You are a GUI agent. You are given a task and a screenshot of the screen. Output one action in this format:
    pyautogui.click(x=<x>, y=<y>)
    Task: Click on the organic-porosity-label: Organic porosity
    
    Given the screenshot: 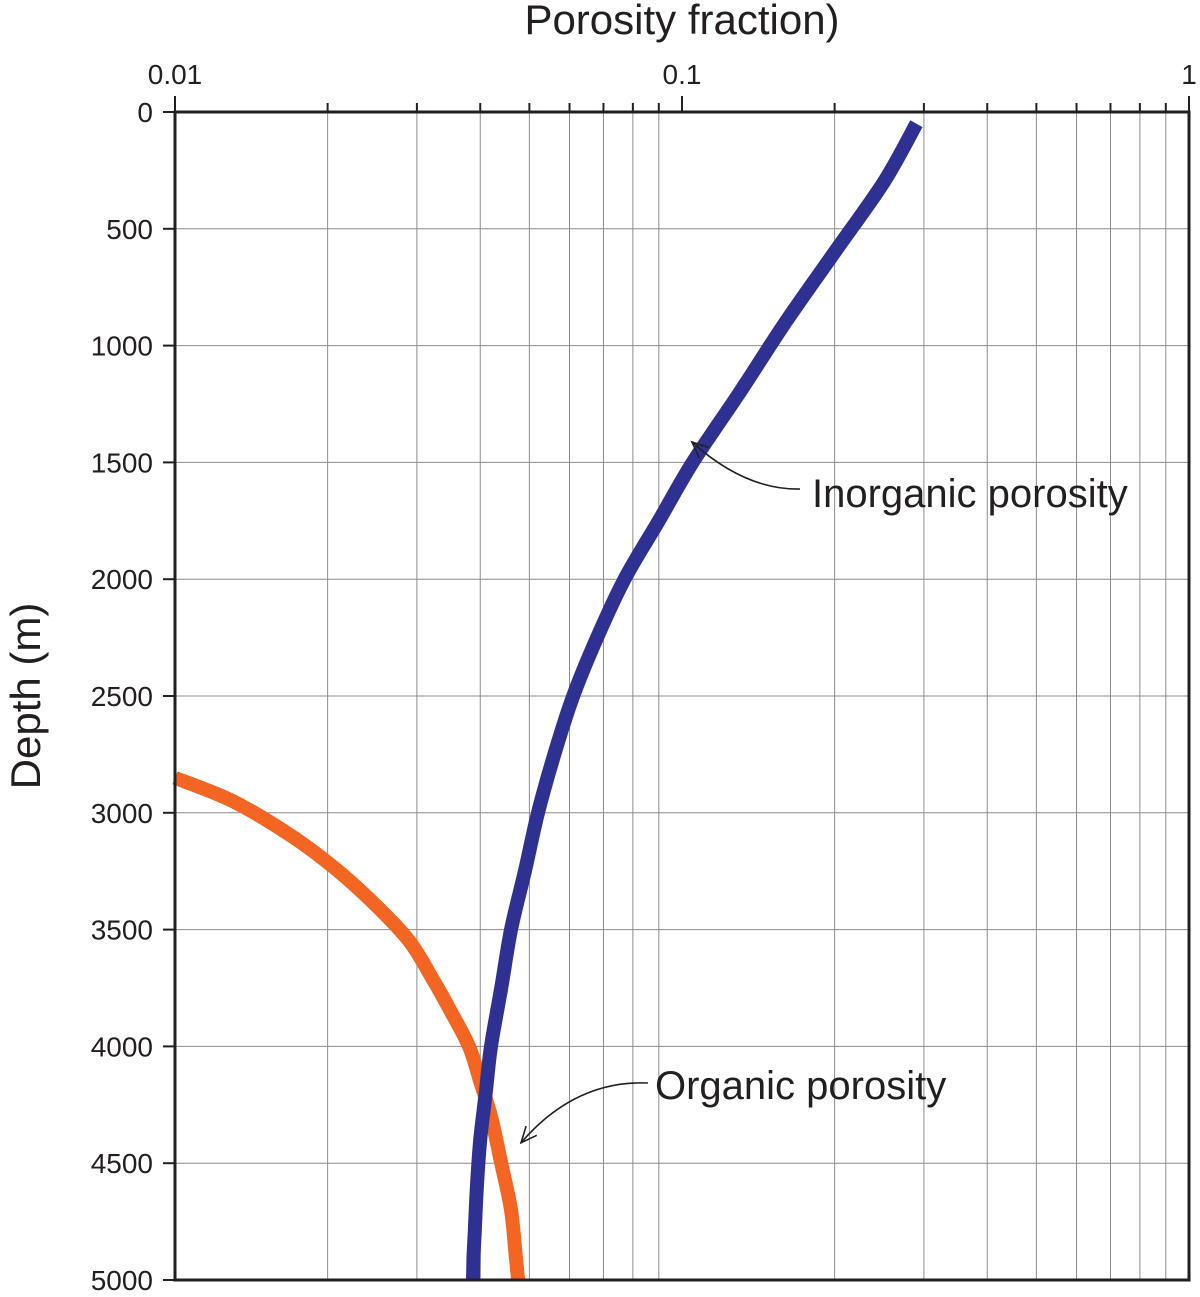 What is the action you would take?
    pyautogui.click(x=800, y=1086)
    